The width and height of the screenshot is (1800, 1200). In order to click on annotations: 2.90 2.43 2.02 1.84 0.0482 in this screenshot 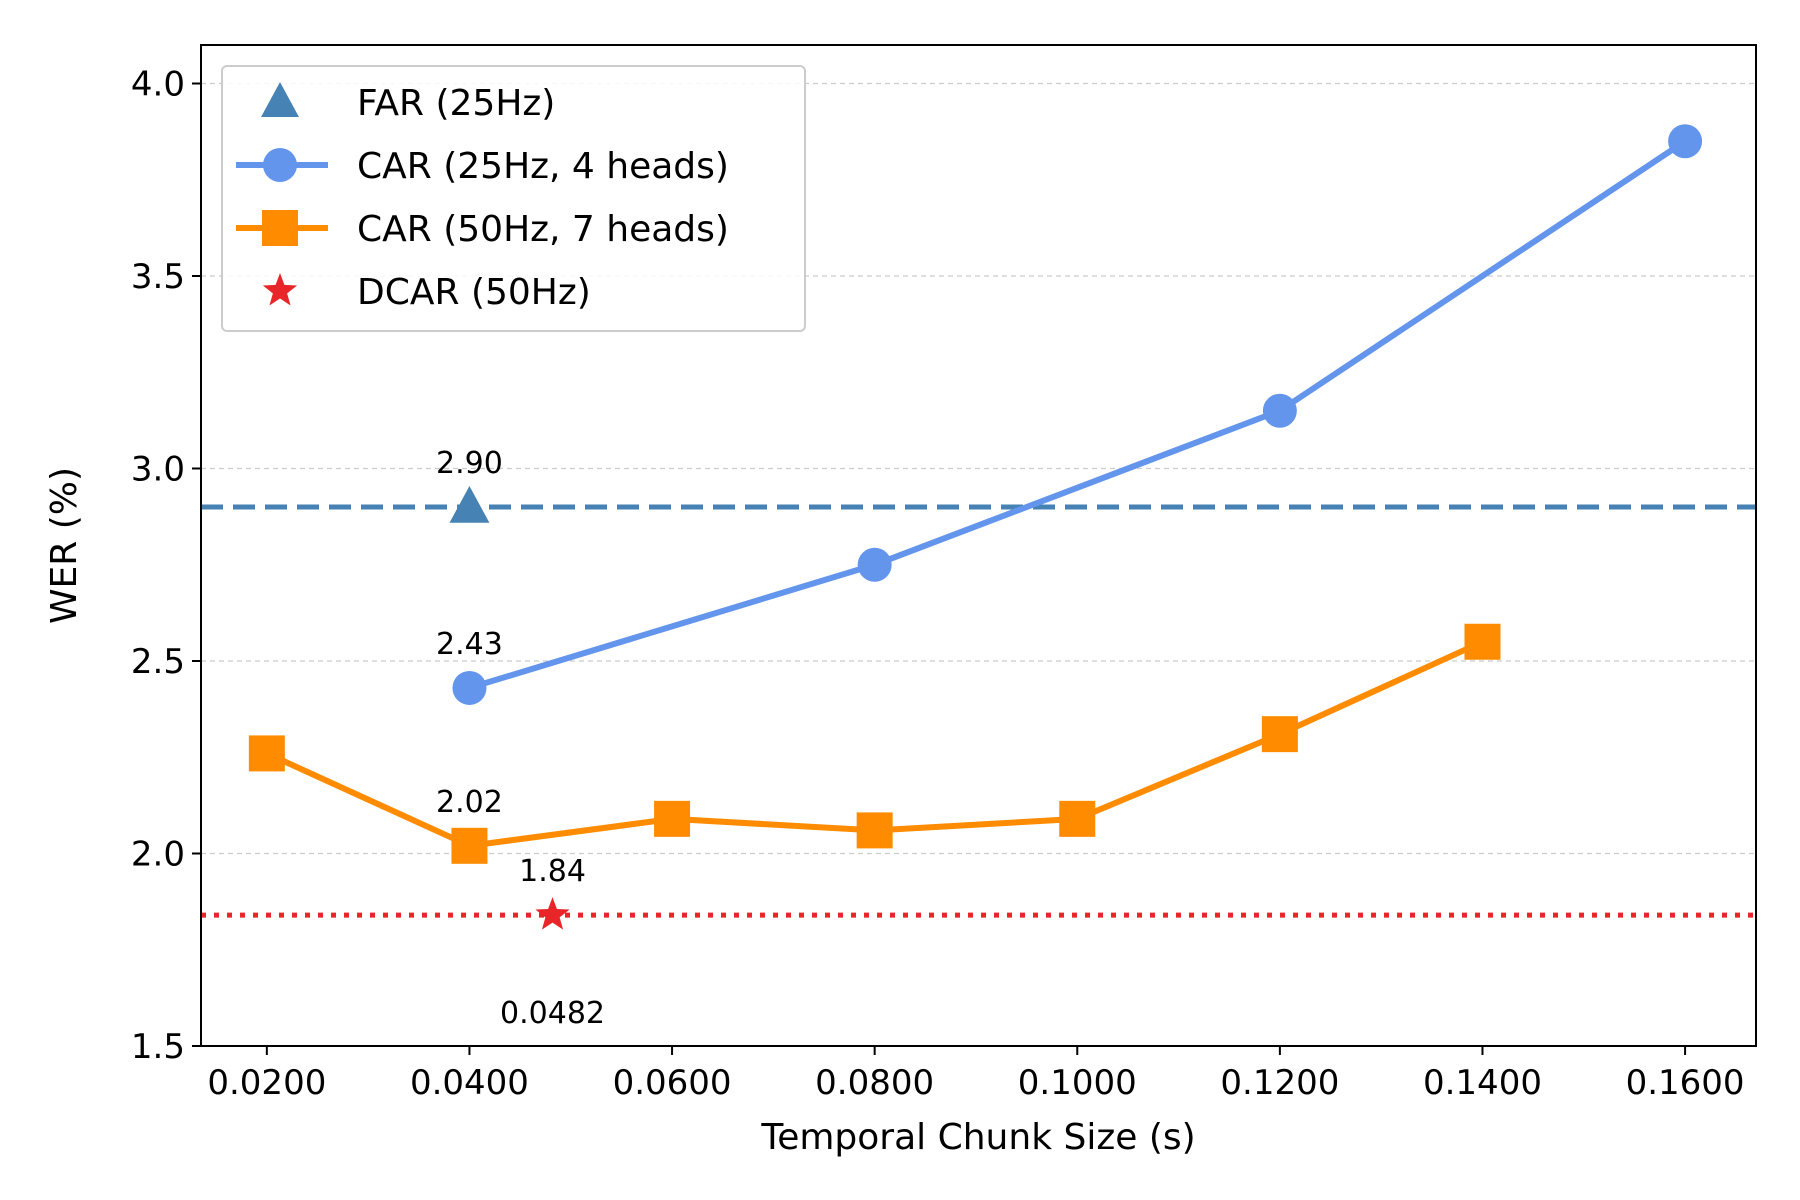, I will do `click(520, 738)`.